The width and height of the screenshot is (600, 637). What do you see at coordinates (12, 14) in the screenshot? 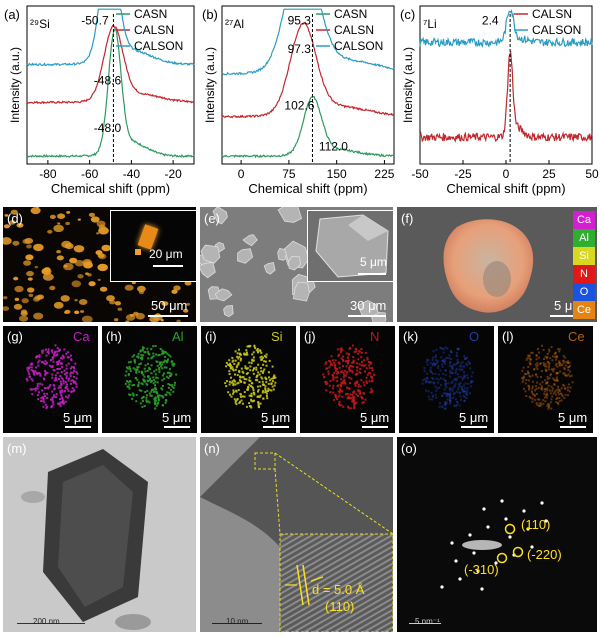
I see `panel-label: (a)` at bounding box center [12, 14].